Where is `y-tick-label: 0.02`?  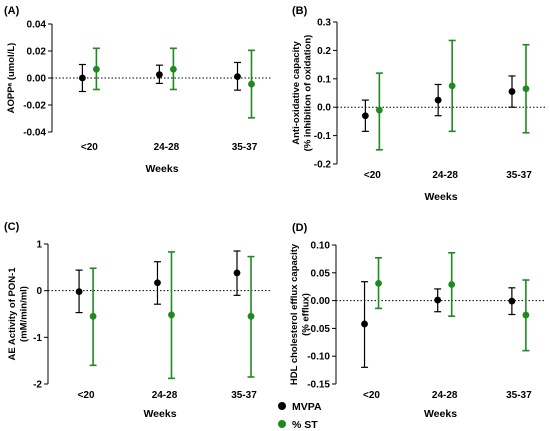 y-tick-label: 0.02 is located at coordinates (37, 52).